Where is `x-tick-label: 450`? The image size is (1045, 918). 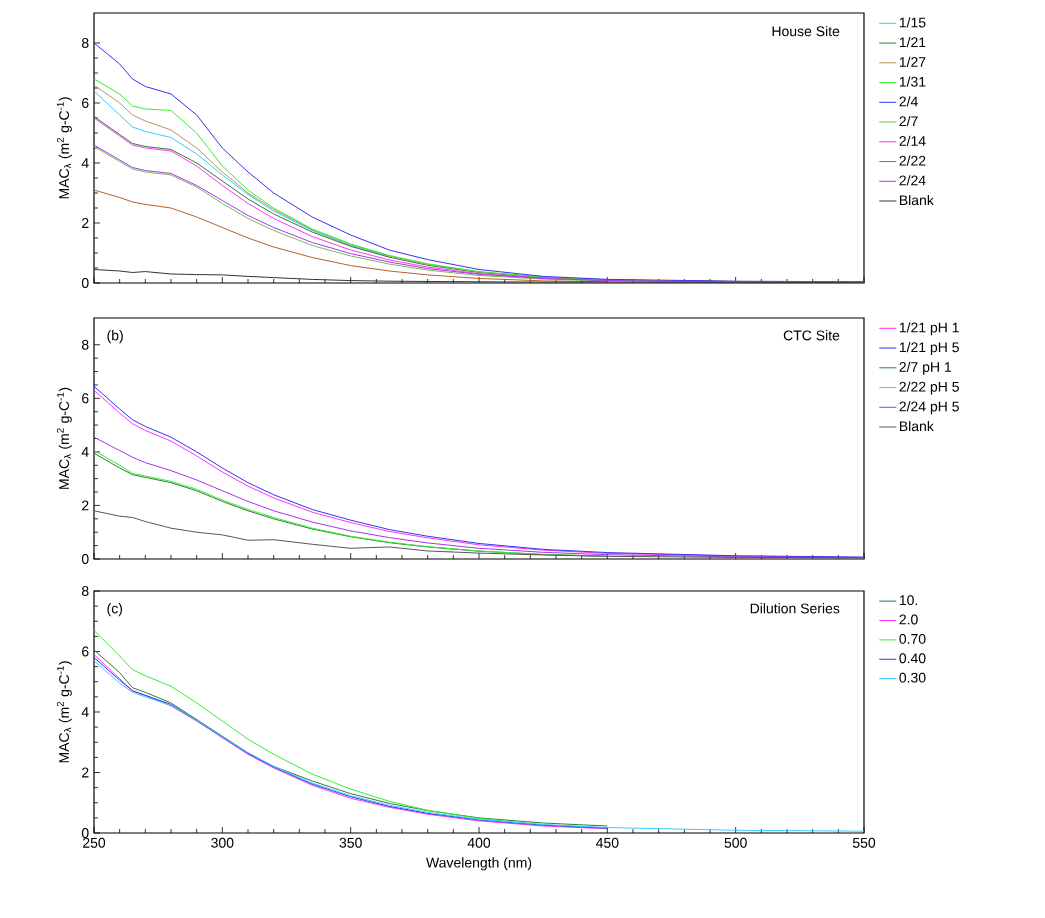 x-tick-label: 450 is located at coordinates (607, 842).